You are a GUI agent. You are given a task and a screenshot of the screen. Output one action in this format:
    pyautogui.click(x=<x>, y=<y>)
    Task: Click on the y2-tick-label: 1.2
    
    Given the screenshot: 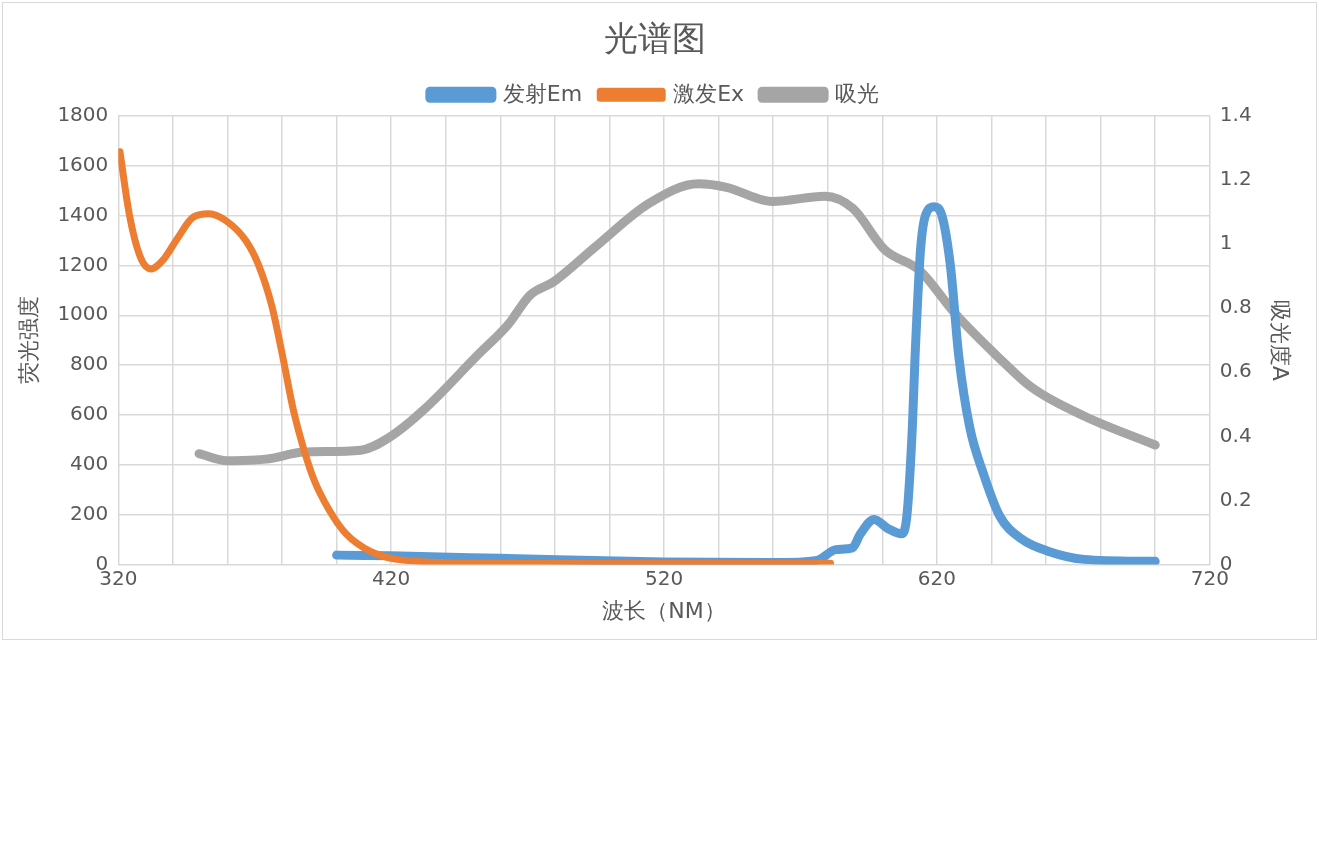 What is the action you would take?
    pyautogui.click(x=1235, y=178)
    